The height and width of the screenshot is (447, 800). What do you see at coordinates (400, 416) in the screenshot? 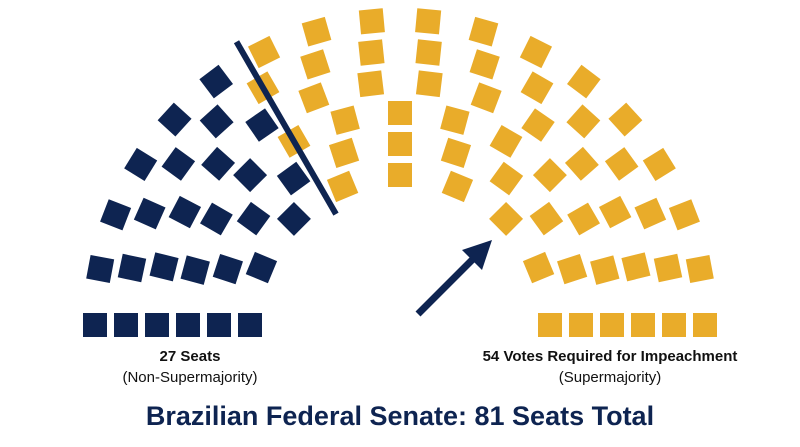
I see `chart-title: Brazilian Federal Senate: 81 Seats Total` at bounding box center [400, 416].